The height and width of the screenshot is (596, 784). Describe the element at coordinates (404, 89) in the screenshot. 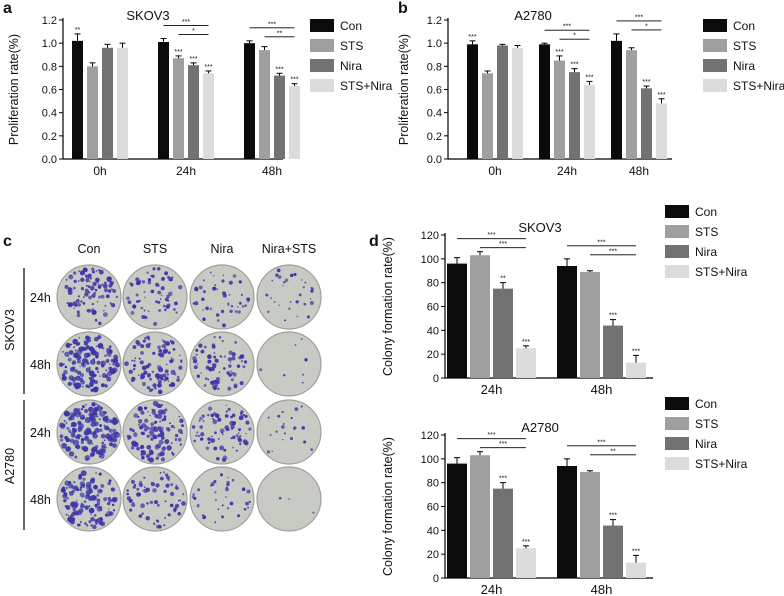

I see `y-axis-label: Proliferation rate(%)` at that location.